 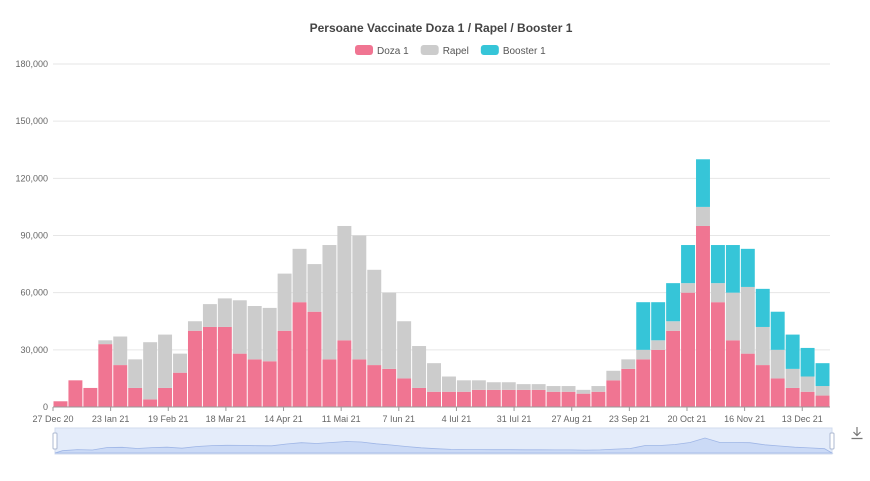 I want to click on x-tick-label: 11 Mai 21, so click(x=341, y=419).